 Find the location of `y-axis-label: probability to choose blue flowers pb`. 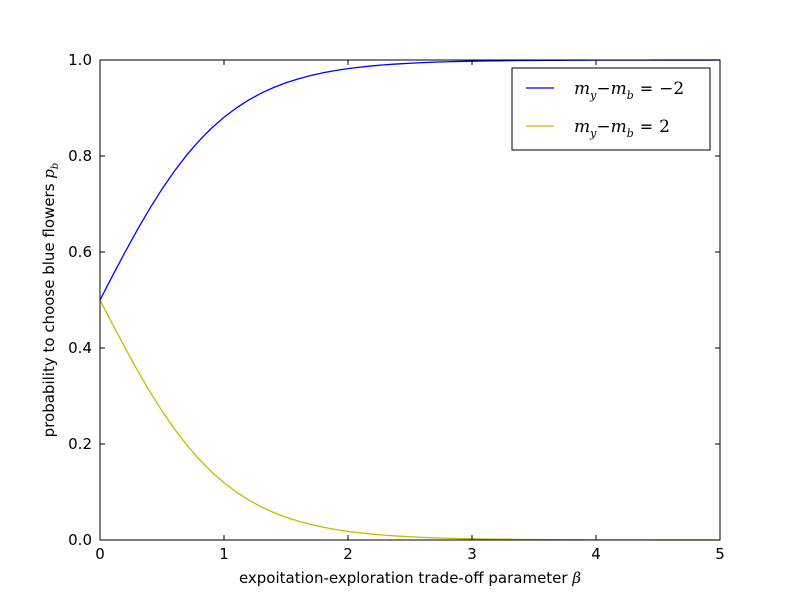

y-axis-label: probability to choose blue flowers pb is located at coordinates (50, 300).